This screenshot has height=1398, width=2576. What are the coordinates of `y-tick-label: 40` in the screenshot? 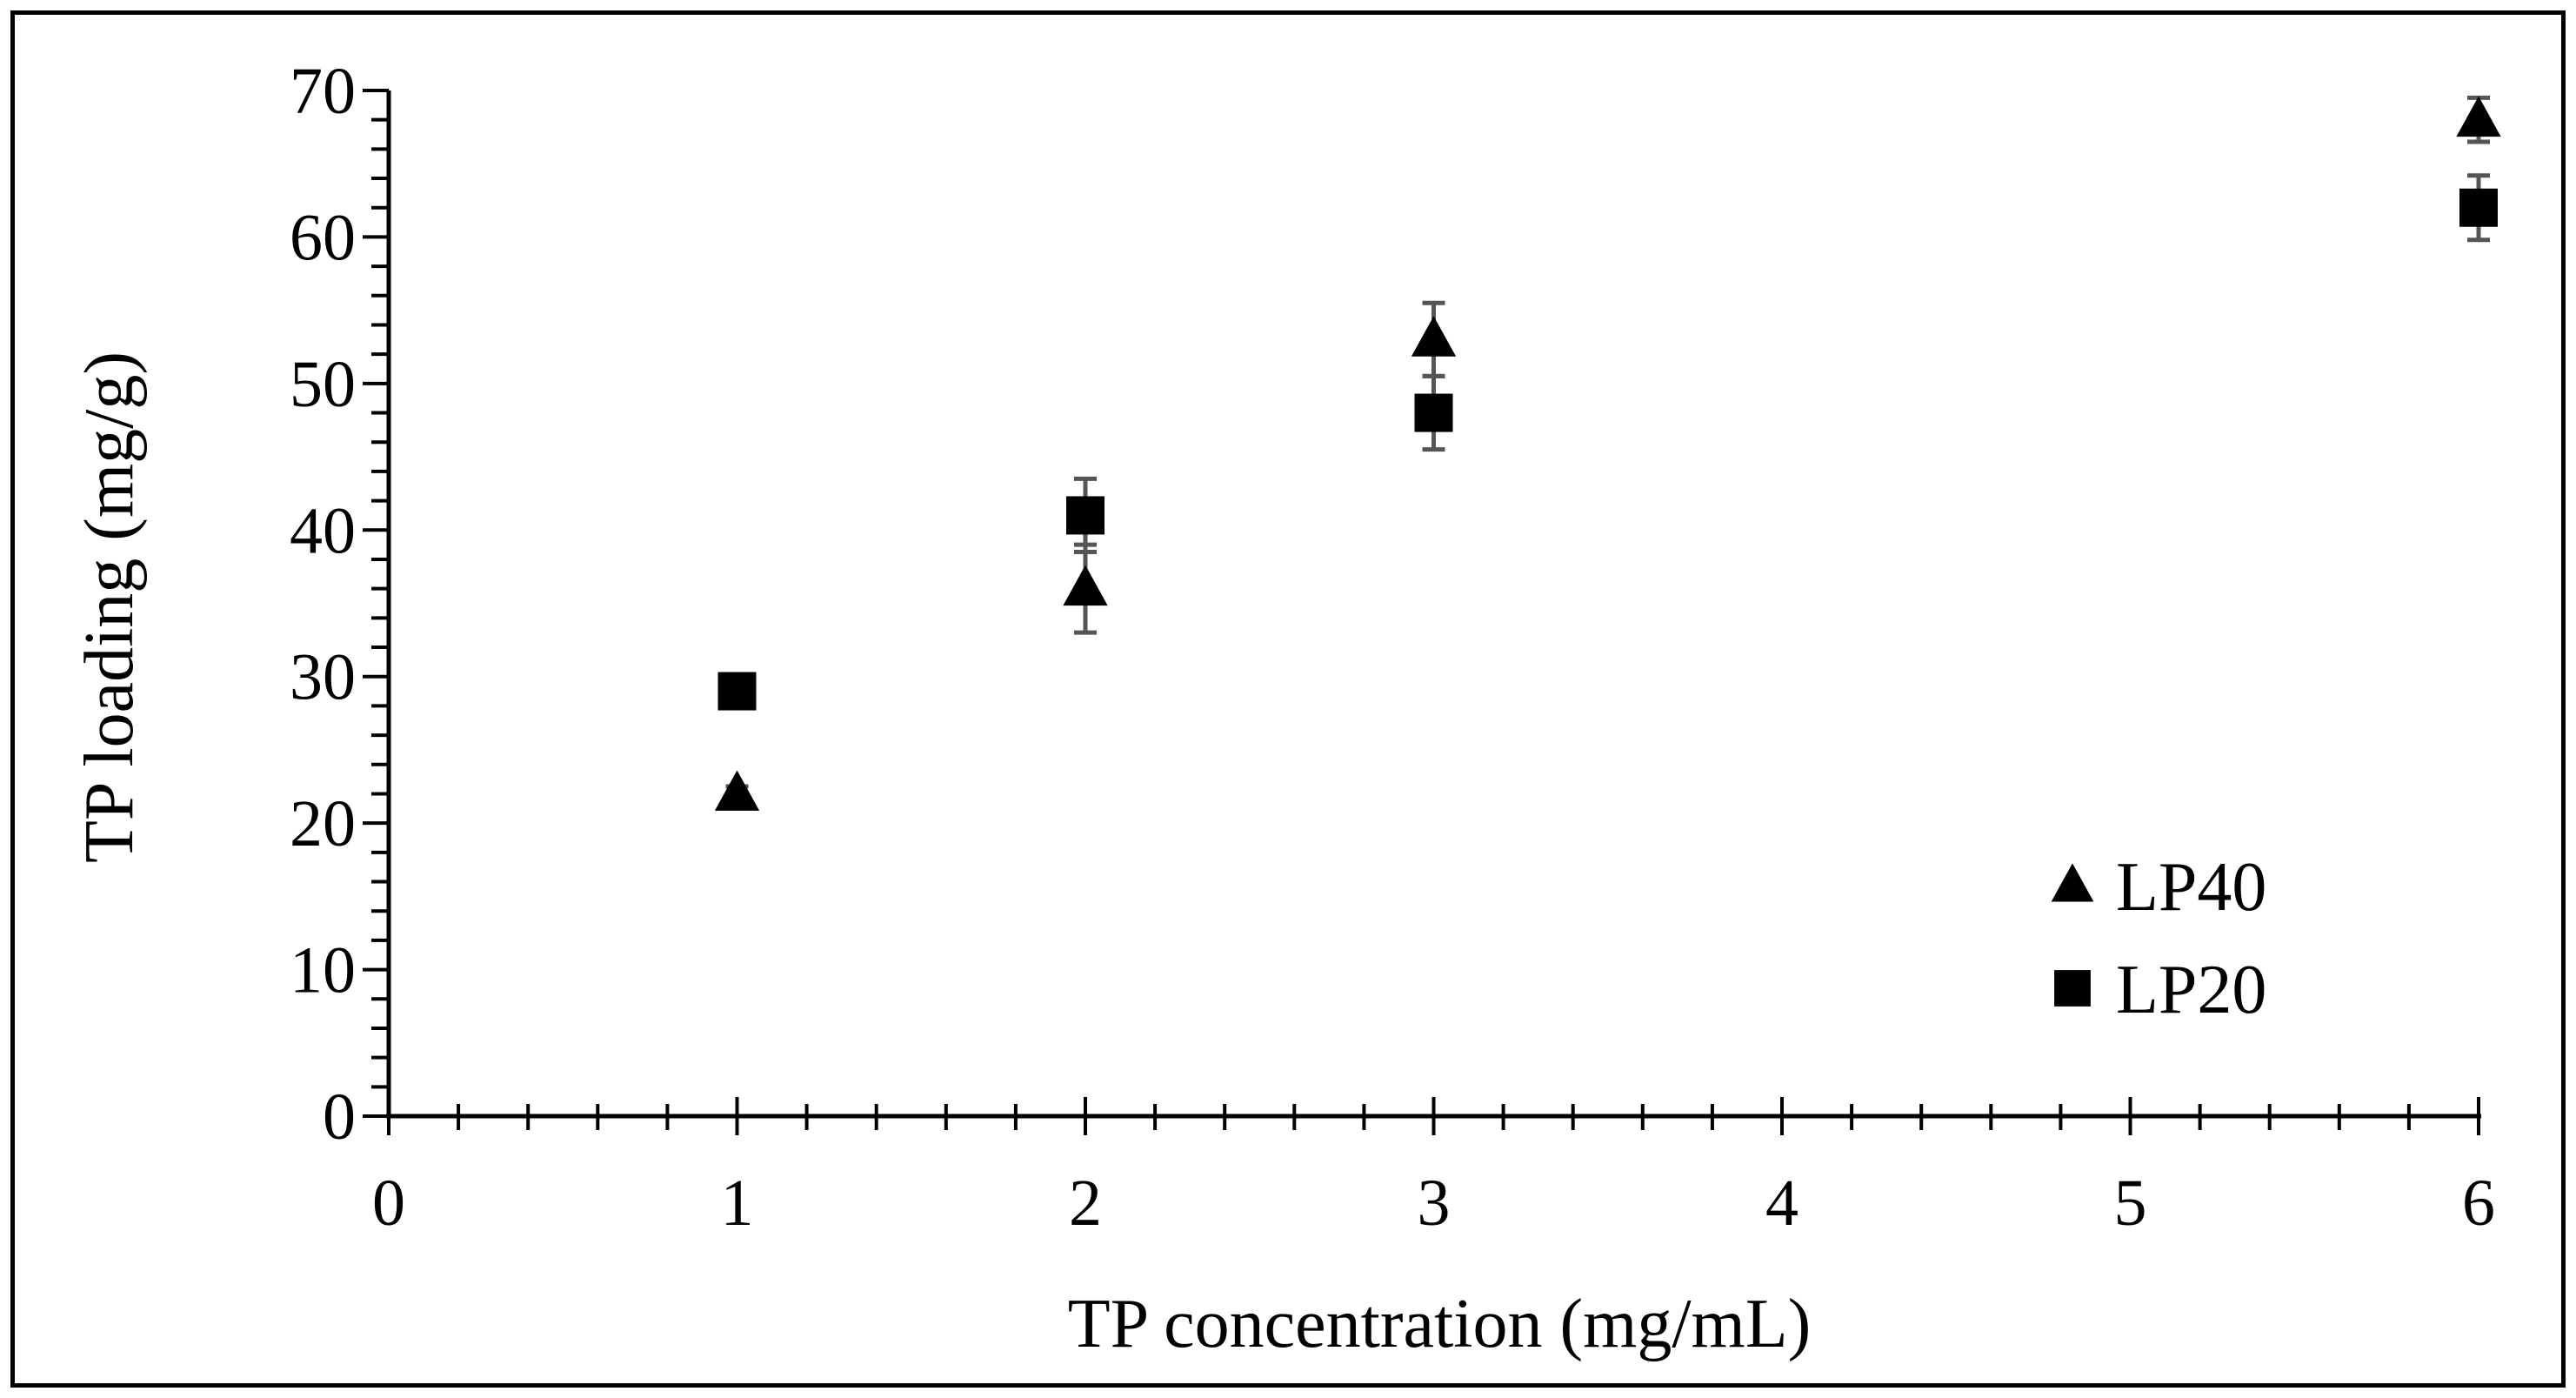 It's located at (323, 530).